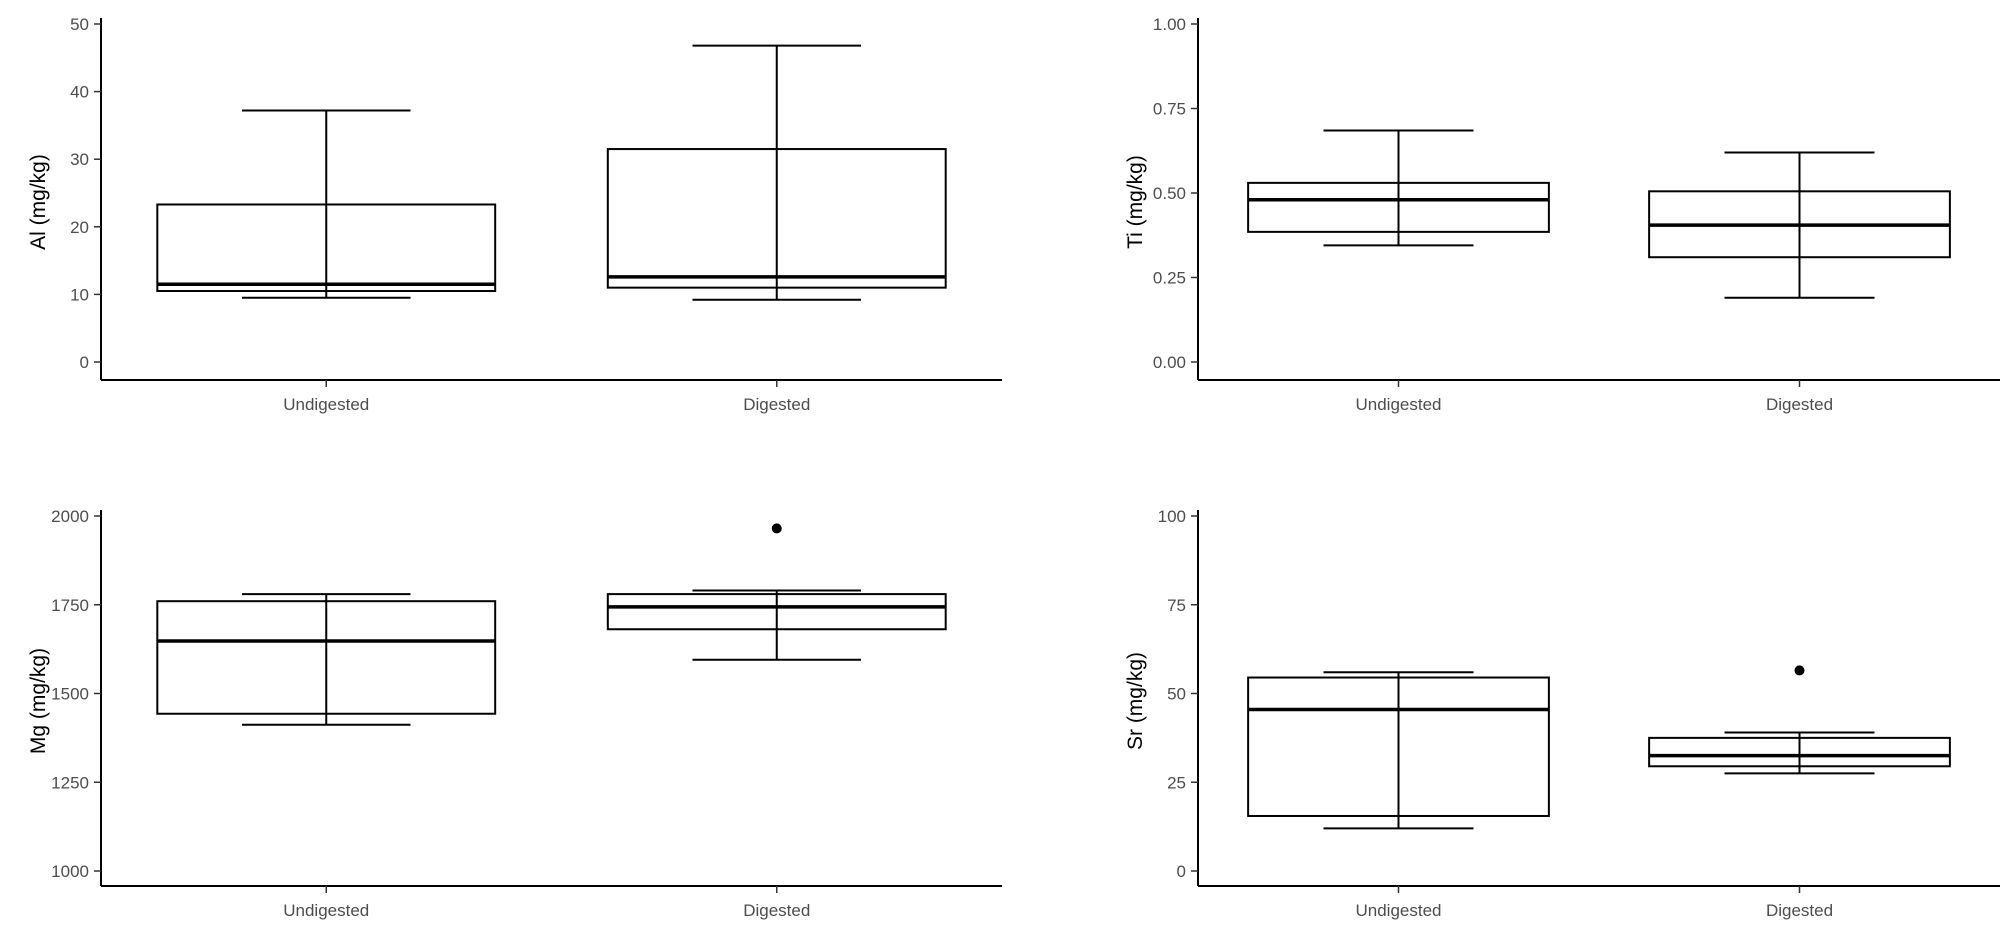  Describe the element at coordinates (1172, 516) in the screenshot. I see `sr-y-tick-label: 100` at that location.